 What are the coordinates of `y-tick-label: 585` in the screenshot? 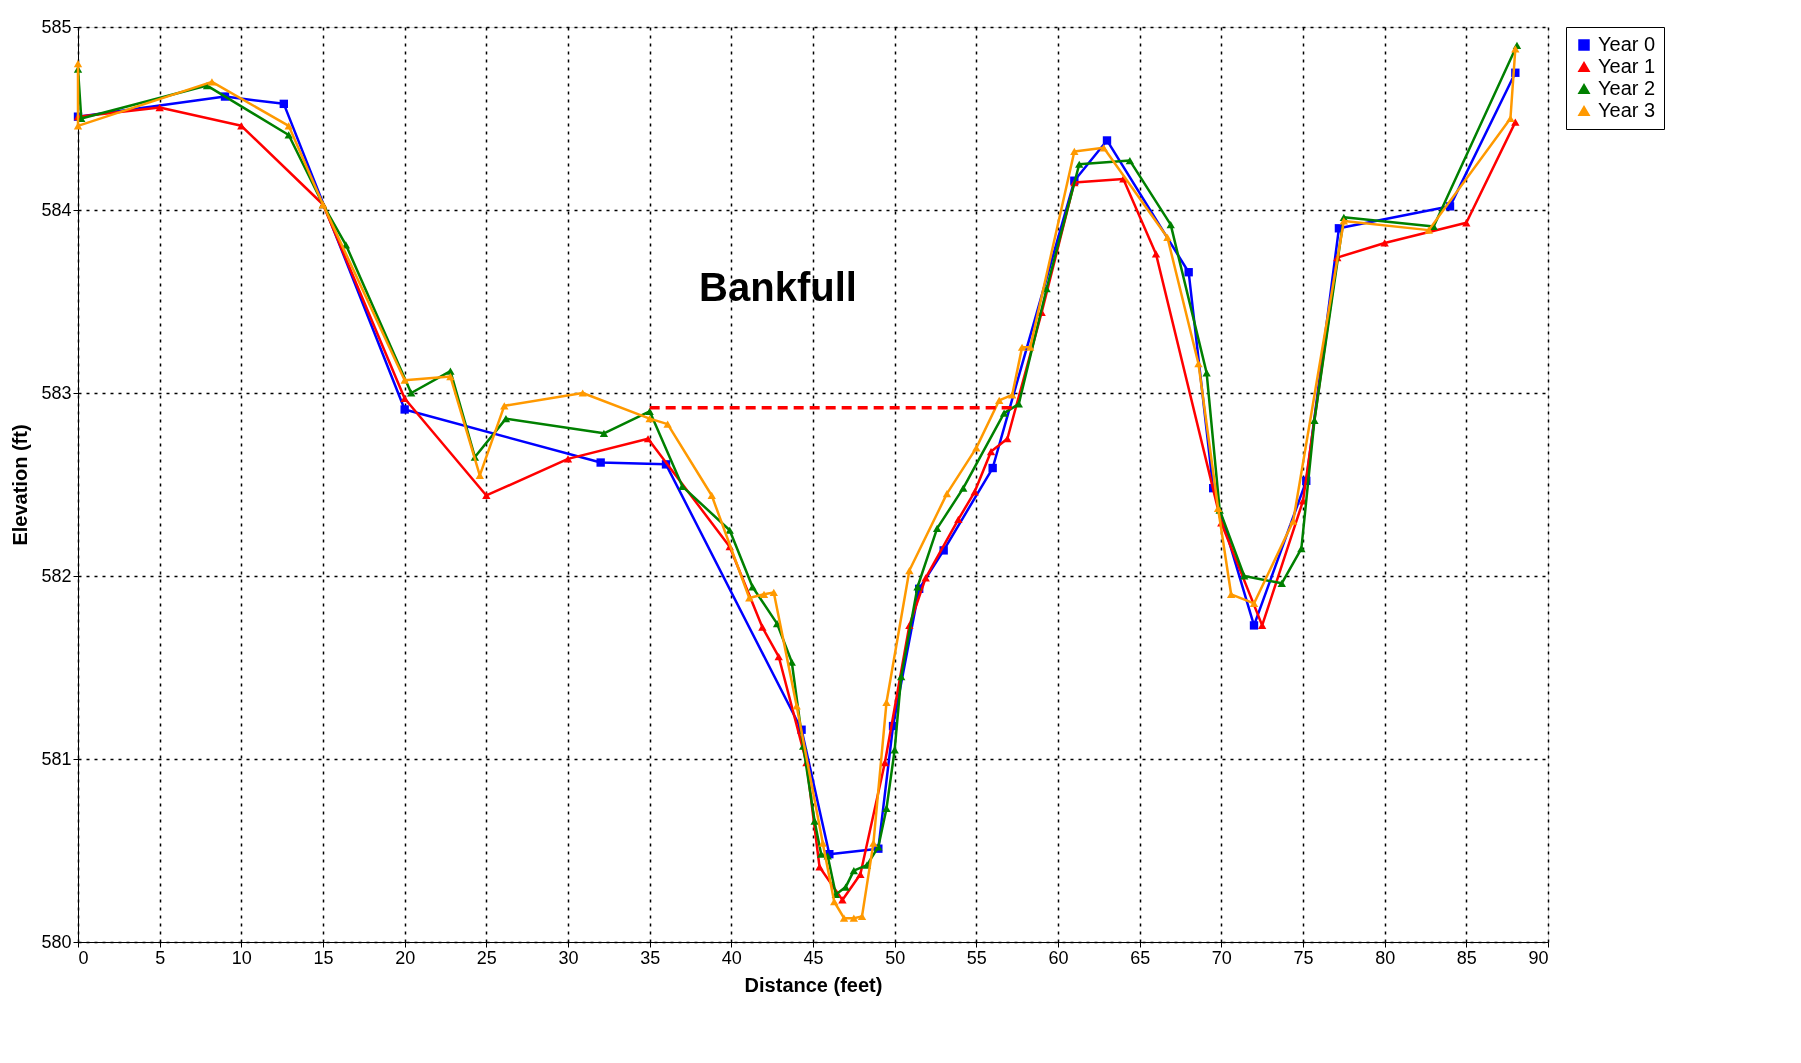 It's located at (56, 26).